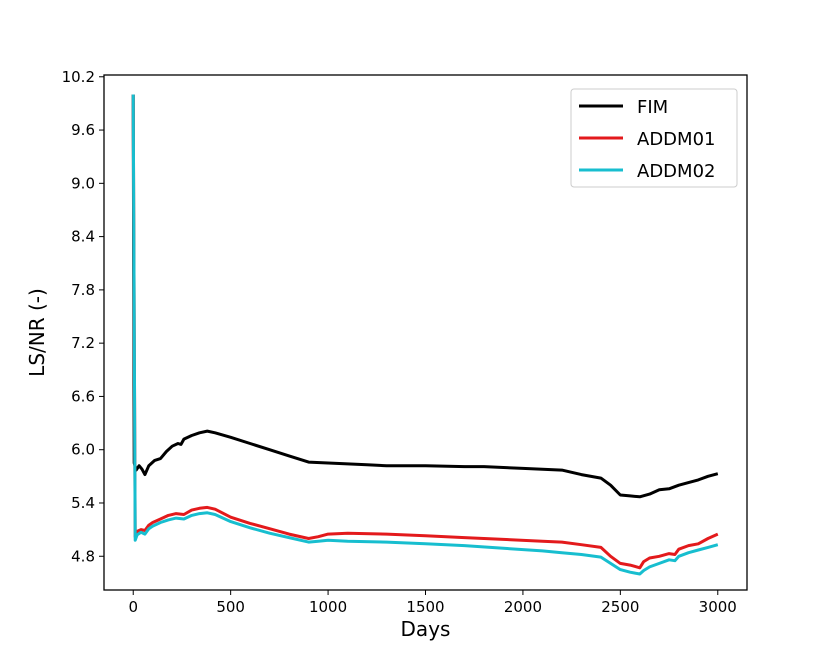 This screenshot has height=664, width=830. What do you see at coordinates (620, 607) in the screenshot?
I see `x-tick-label: 2500` at bounding box center [620, 607].